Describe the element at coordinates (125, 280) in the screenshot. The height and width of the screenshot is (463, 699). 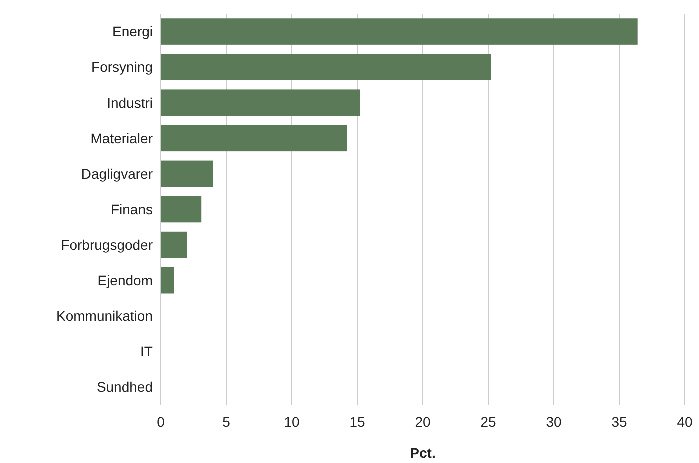
I see `y-tick-label: Ejendom` at that location.